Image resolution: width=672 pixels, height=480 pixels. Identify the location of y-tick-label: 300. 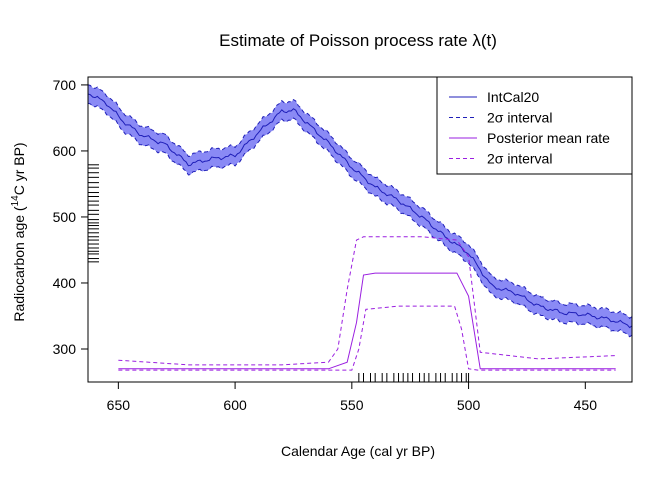
(65, 349).